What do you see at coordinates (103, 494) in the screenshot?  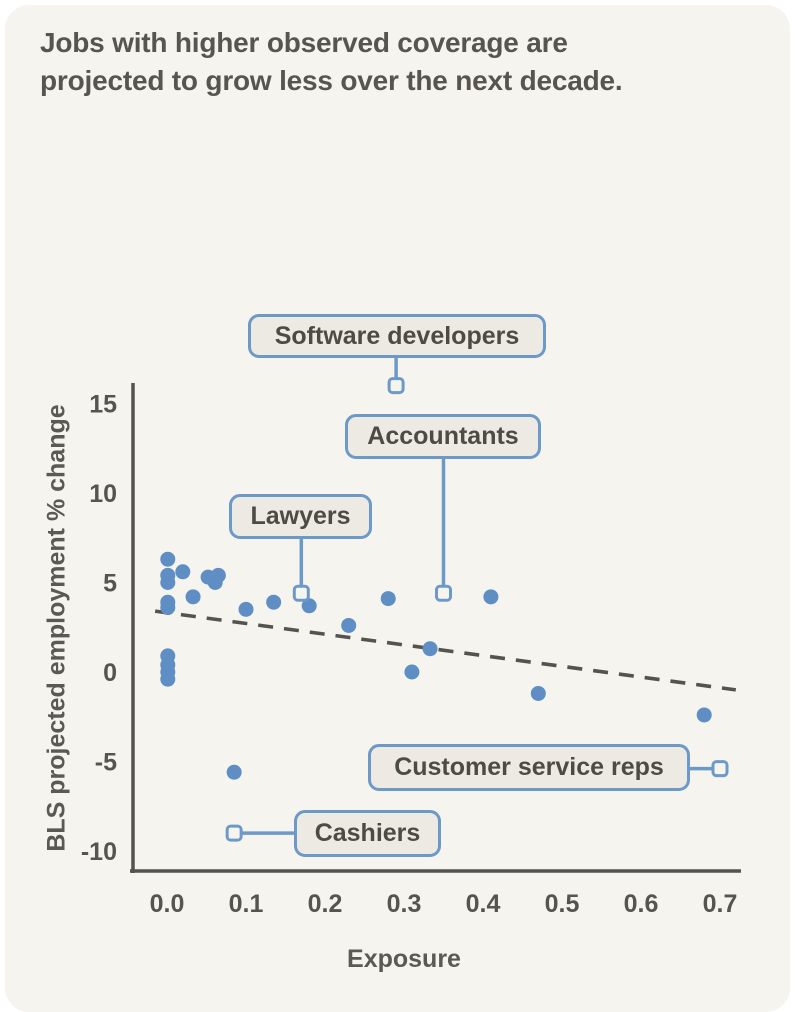 I see `y-tick-label: 10` at bounding box center [103, 494].